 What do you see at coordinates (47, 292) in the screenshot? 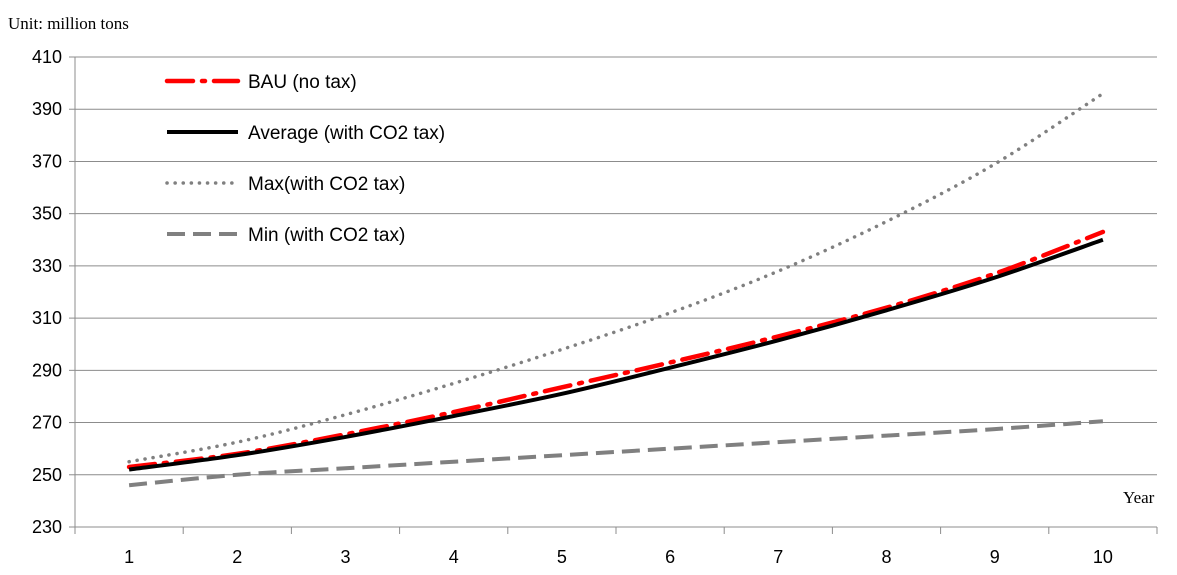
I see `y-tick-labels: 230 250 270 290 310 330 350 370 390 410` at bounding box center [47, 292].